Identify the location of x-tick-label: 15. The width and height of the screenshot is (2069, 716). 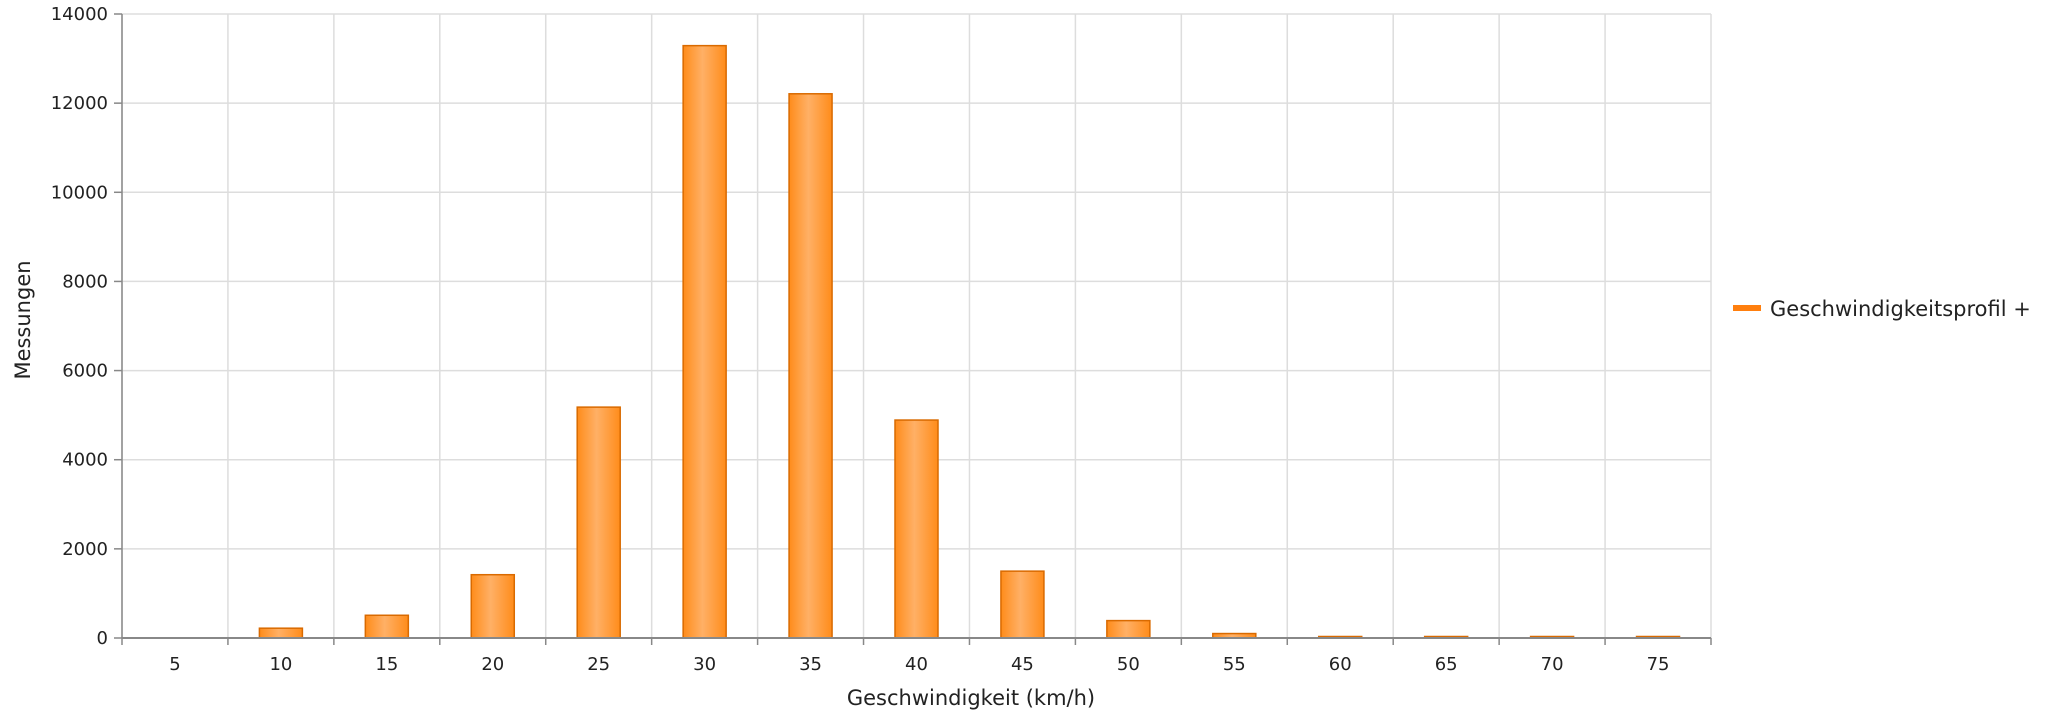
(386, 664).